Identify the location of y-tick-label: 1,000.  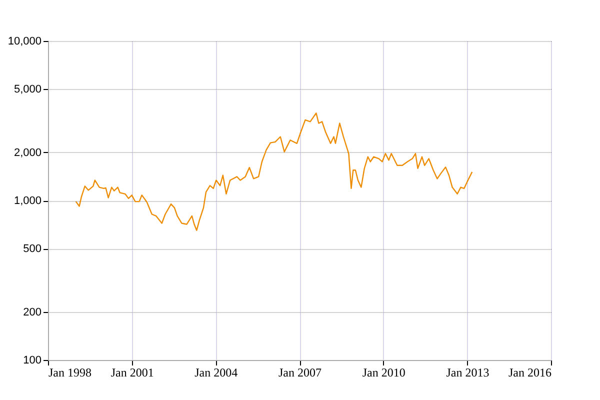
(28, 201).